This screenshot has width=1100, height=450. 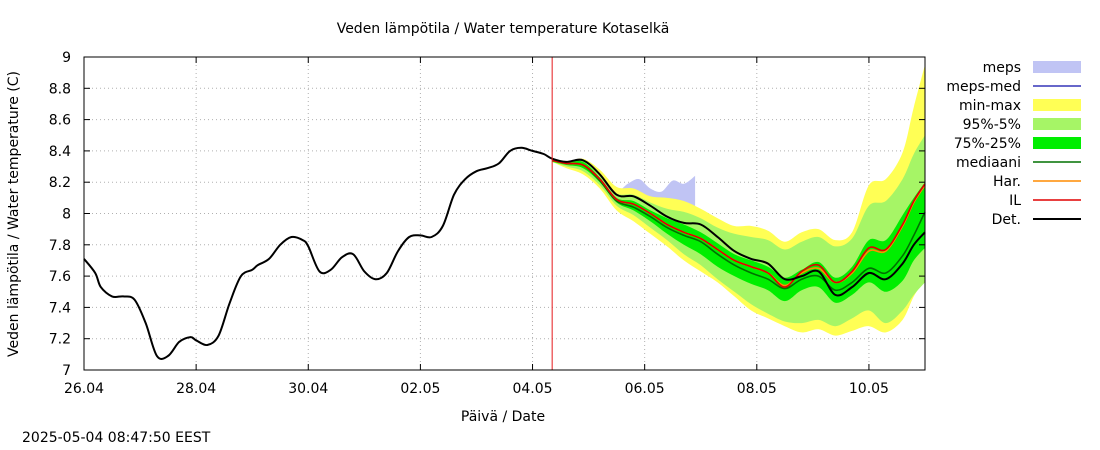 I want to click on y-tick-label: 9, so click(x=66, y=58).